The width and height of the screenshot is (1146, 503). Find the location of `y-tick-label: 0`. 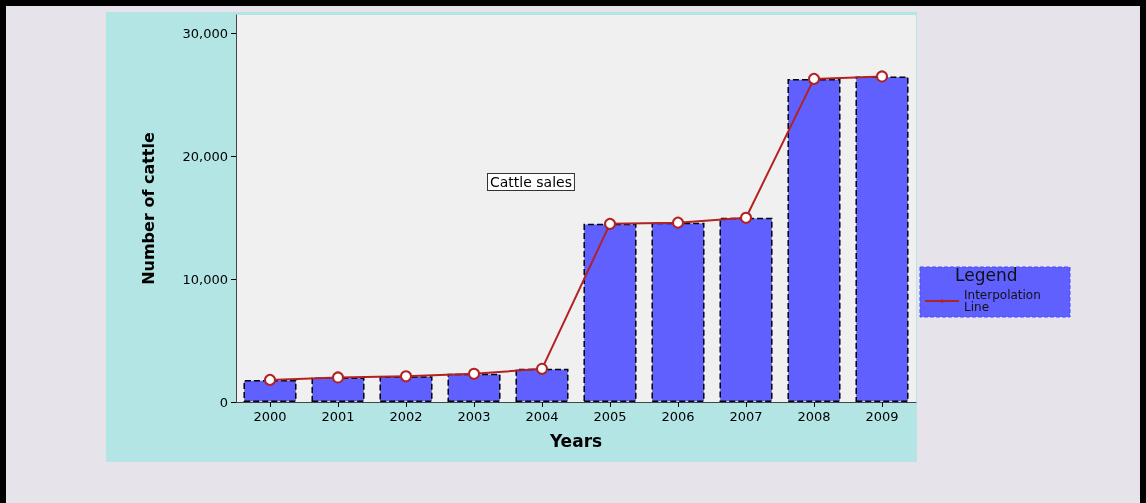

y-tick-label: 0 is located at coordinates (223, 402).